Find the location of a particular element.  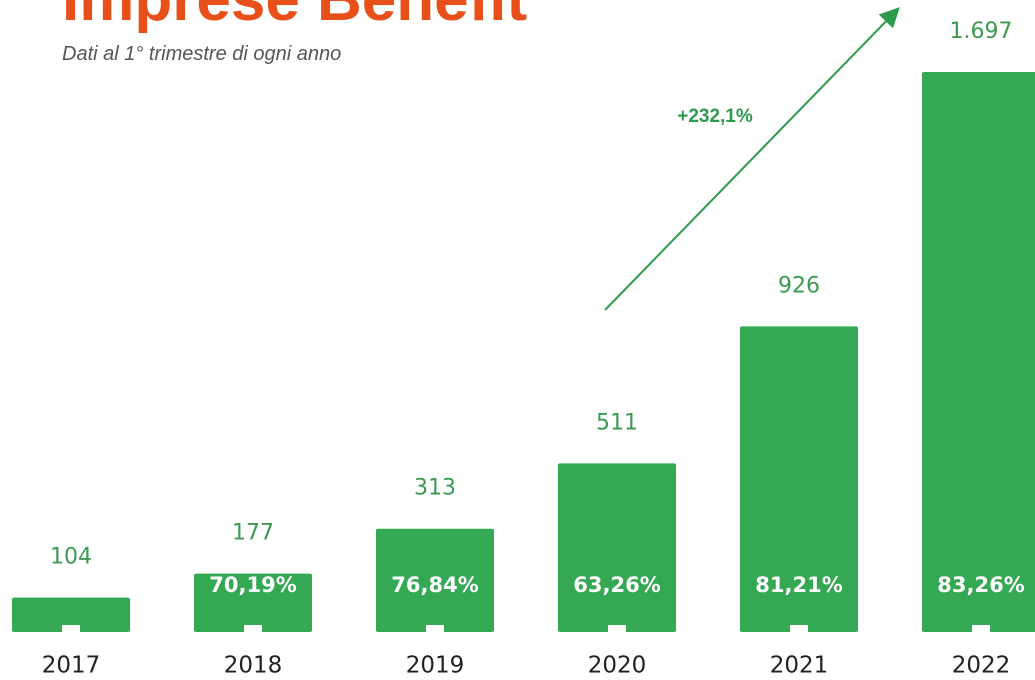

growth-arrow is located at coordinates (752, 159).